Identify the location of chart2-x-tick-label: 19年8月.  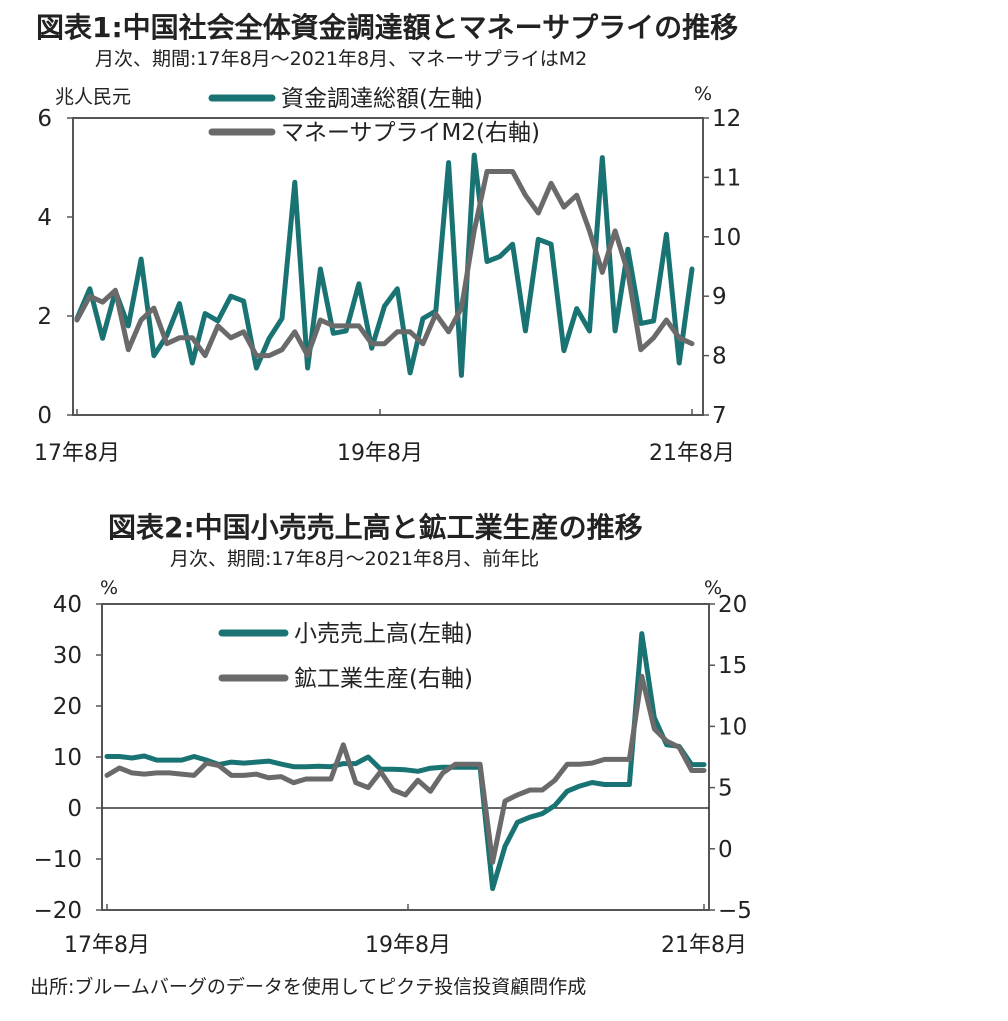
(408, 945).